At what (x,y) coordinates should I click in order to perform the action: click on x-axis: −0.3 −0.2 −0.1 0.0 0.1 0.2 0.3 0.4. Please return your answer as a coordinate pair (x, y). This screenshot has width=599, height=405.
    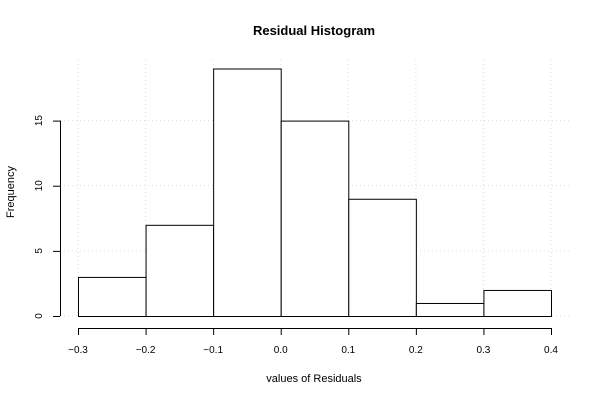
    Looking at the image, I should click on (313, 342).